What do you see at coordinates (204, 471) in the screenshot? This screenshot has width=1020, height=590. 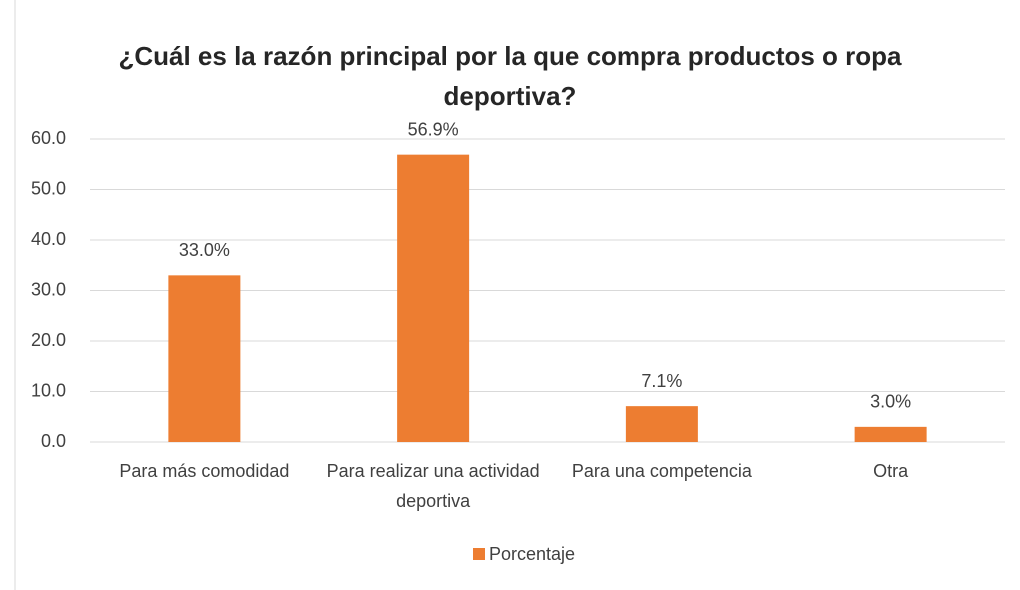 I see `x-tick-label: Para más comodidad` at bounding box center [204, 471].